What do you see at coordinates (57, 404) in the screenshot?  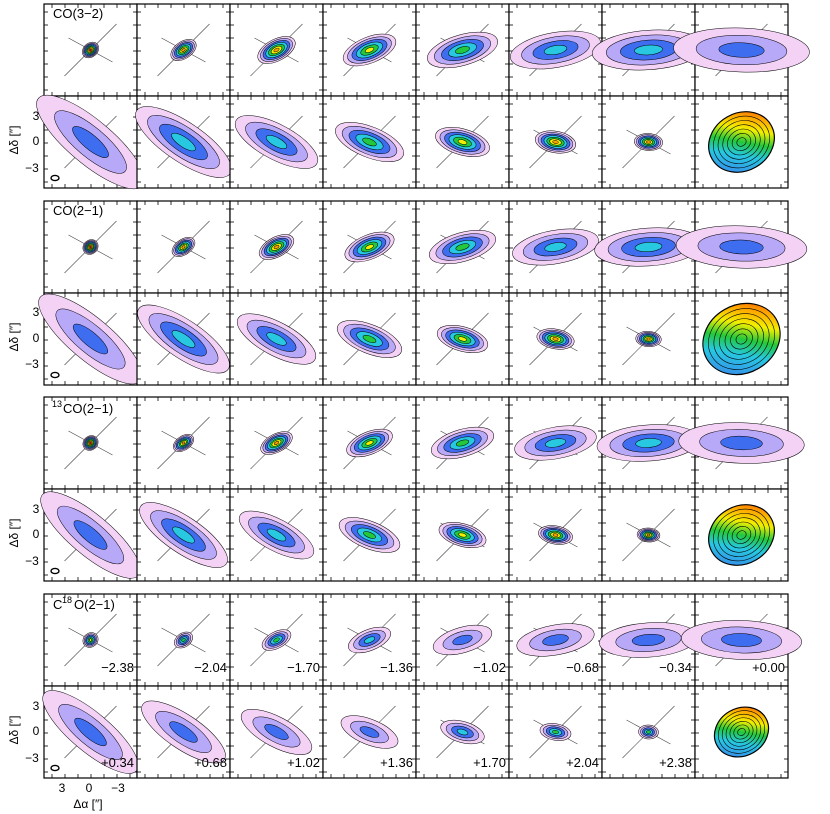 I see `svg-text: 13` at bounding box center [57, 404].